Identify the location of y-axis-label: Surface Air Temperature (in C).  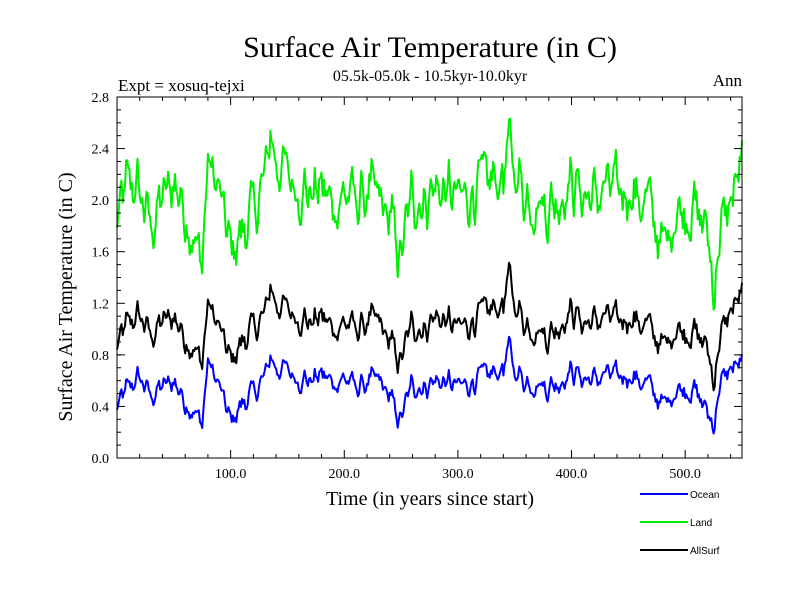
(66, 296).